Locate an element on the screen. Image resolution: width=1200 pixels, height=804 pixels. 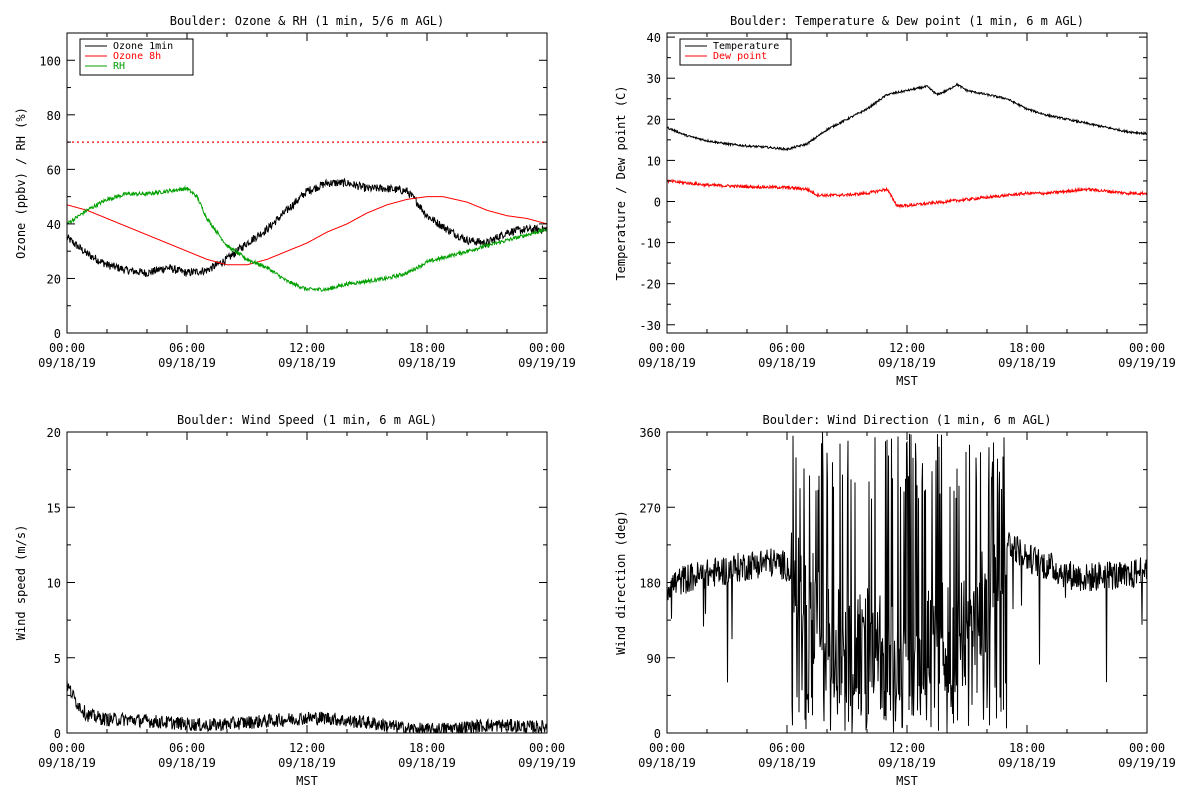
y-tick-label: 270 is located at coordinates (650, 508).